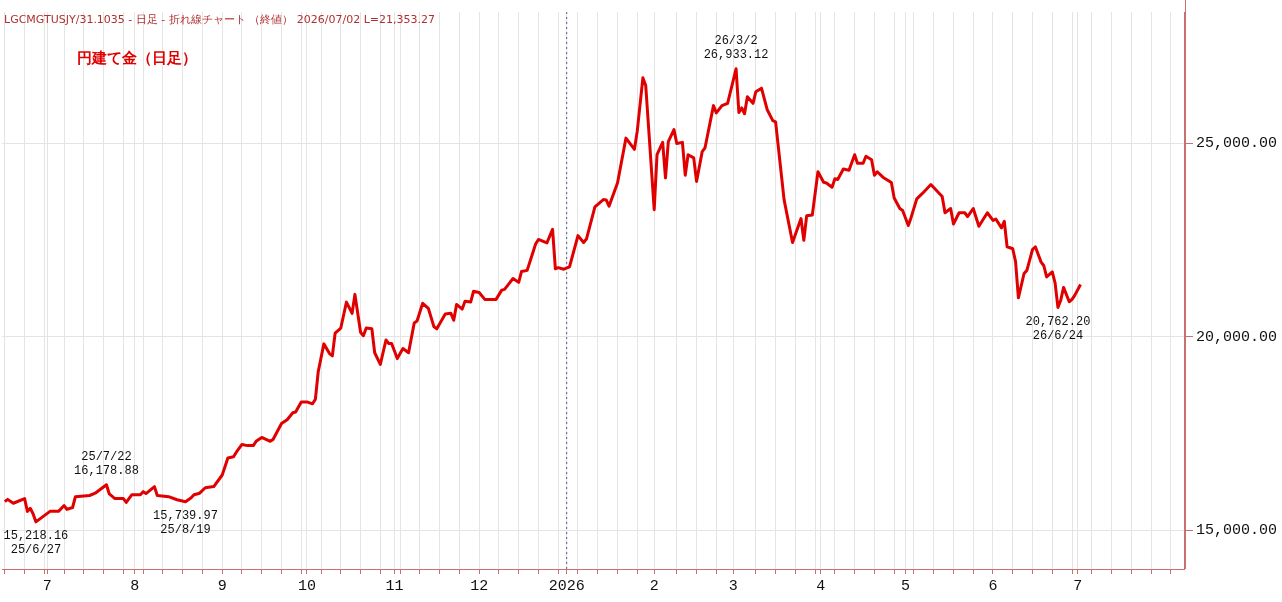  I want to click on x-tick-label: 2, so click(654, 586).